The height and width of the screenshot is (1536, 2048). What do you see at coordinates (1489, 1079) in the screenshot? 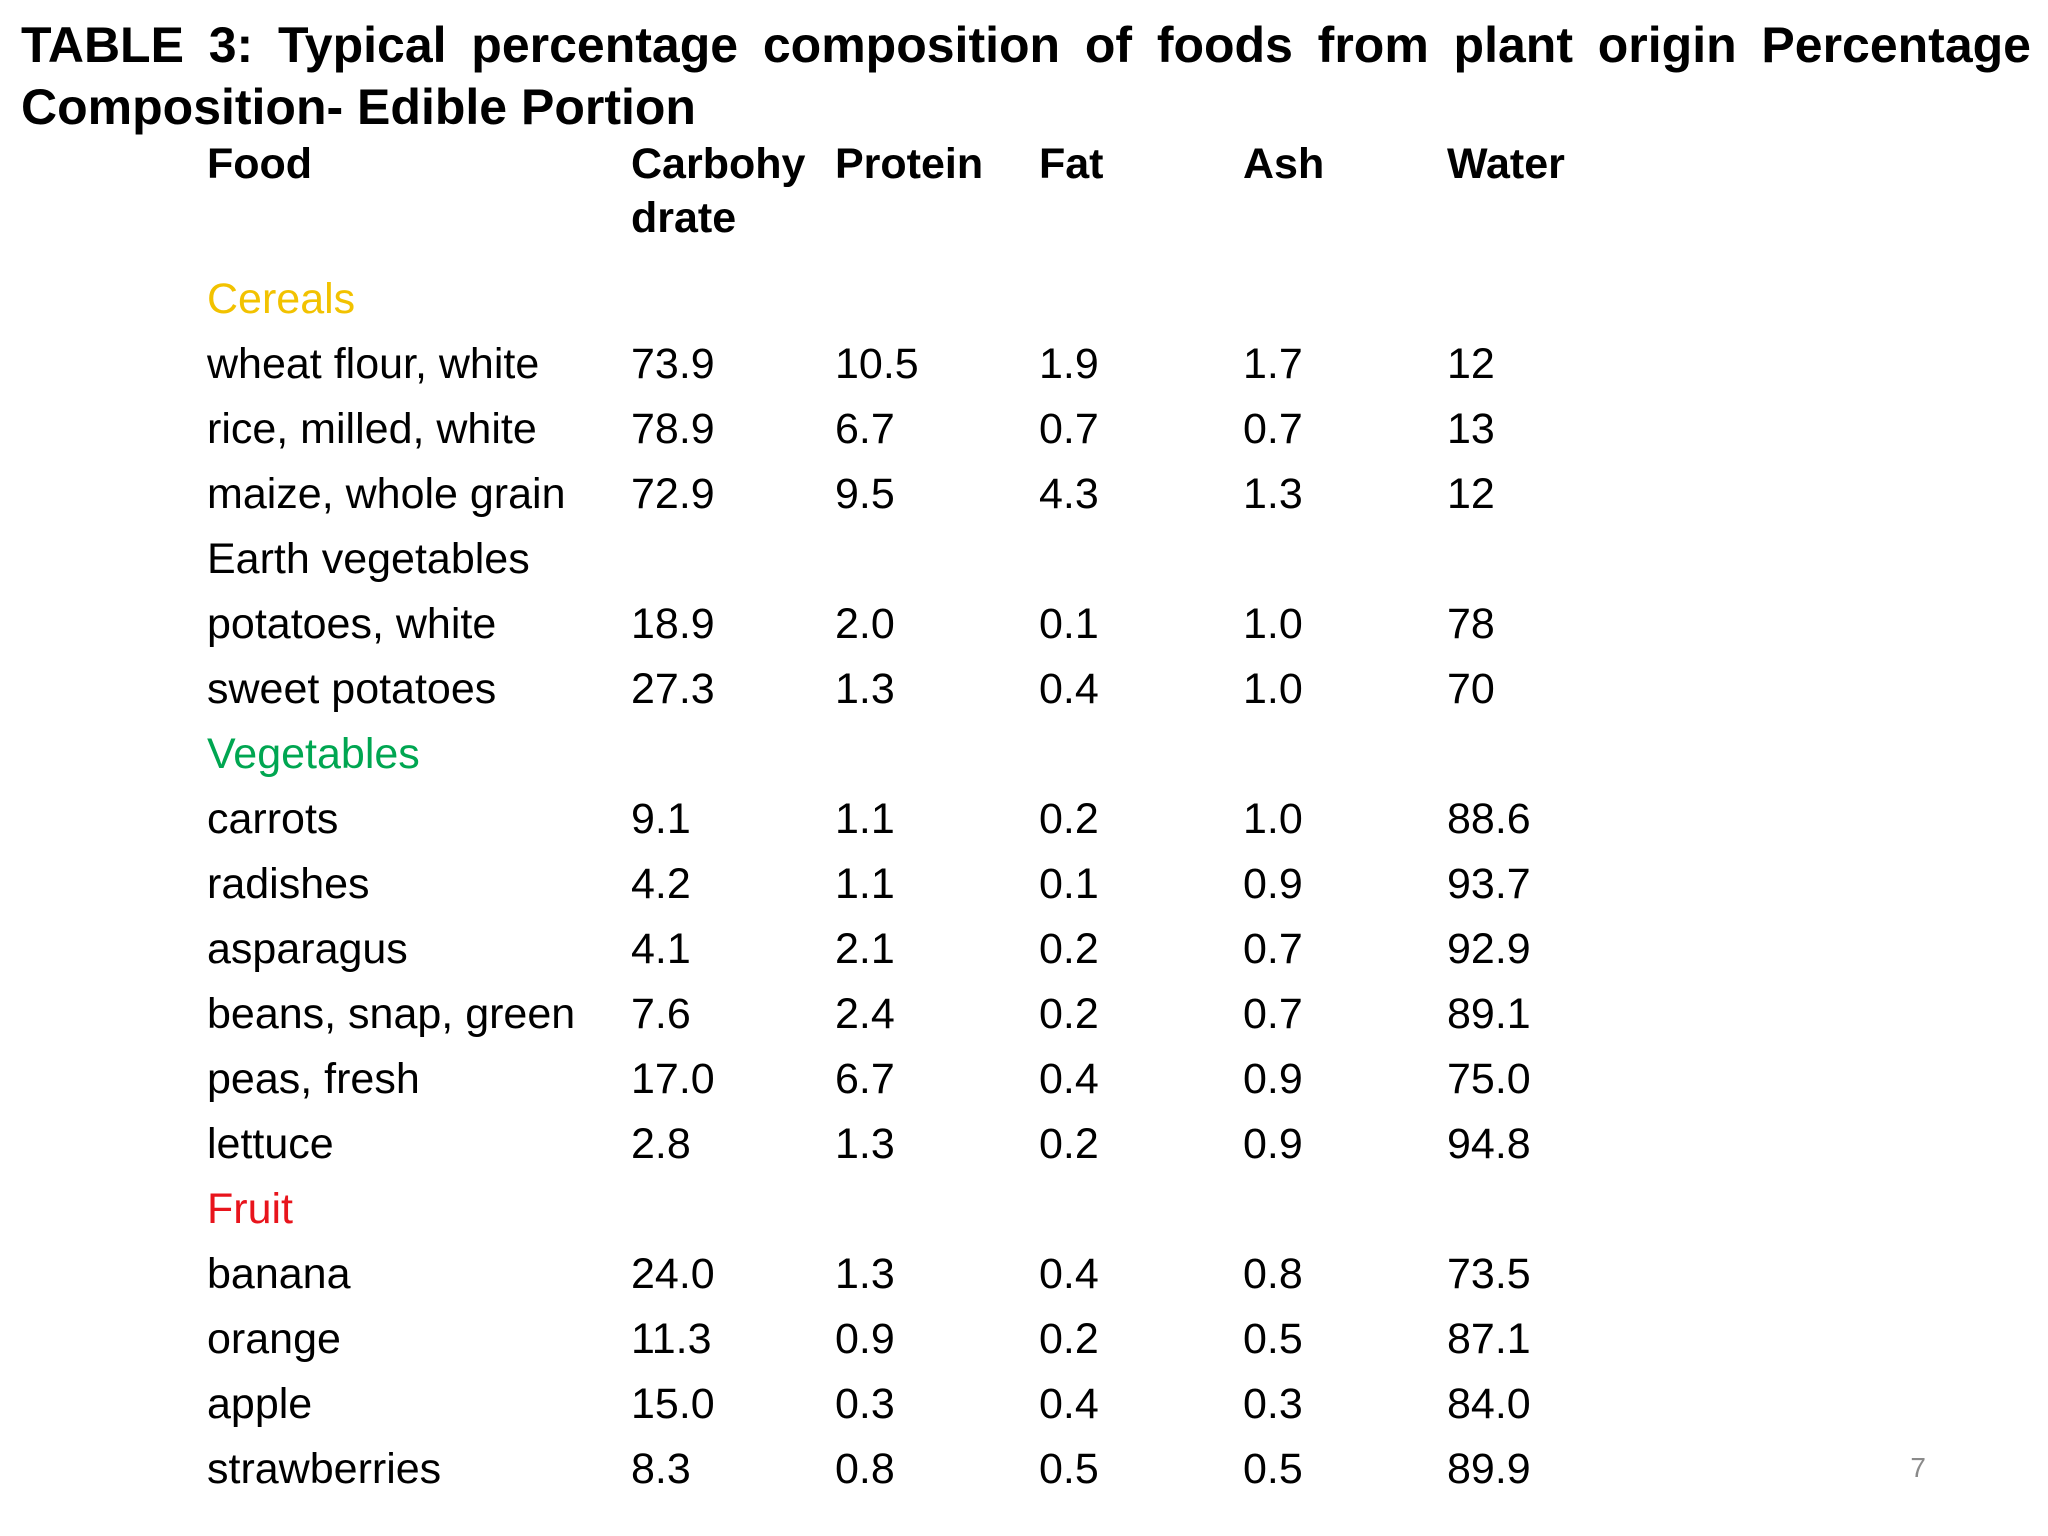
I see `water-value: 75.0` at bounding box center [1489, 1079].